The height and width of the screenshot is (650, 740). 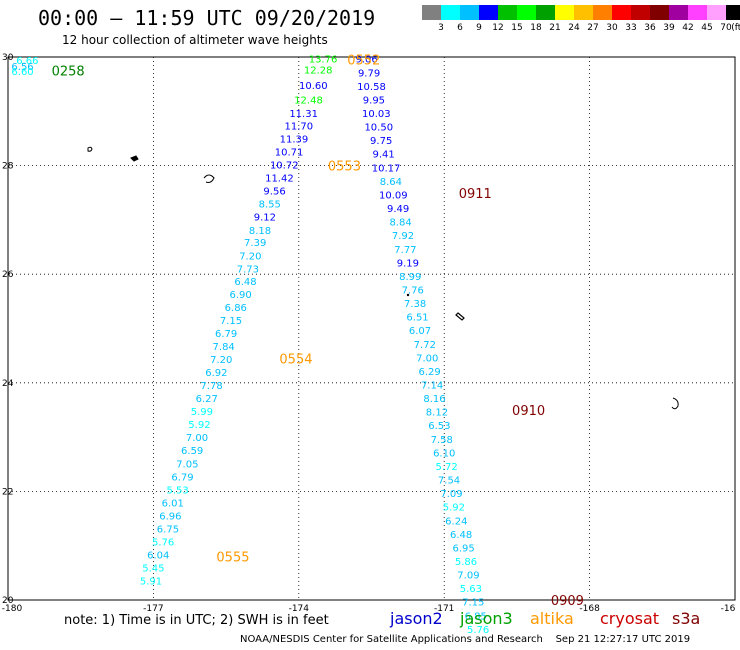 What do you see at coordinates (371, 87) in the screenshot?
I see `wave-height-label: 10.58` at bounding box center [371, 87].